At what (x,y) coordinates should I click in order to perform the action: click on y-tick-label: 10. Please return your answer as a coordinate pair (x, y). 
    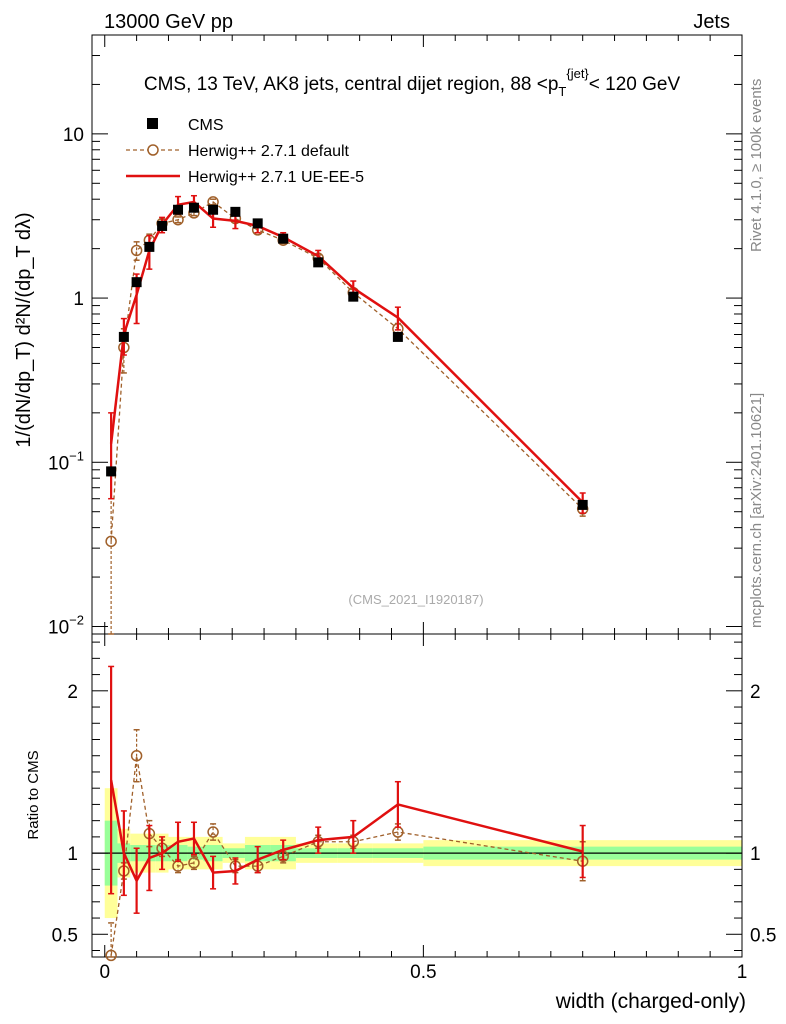
    Looking at the image, I should click on (73, 135).